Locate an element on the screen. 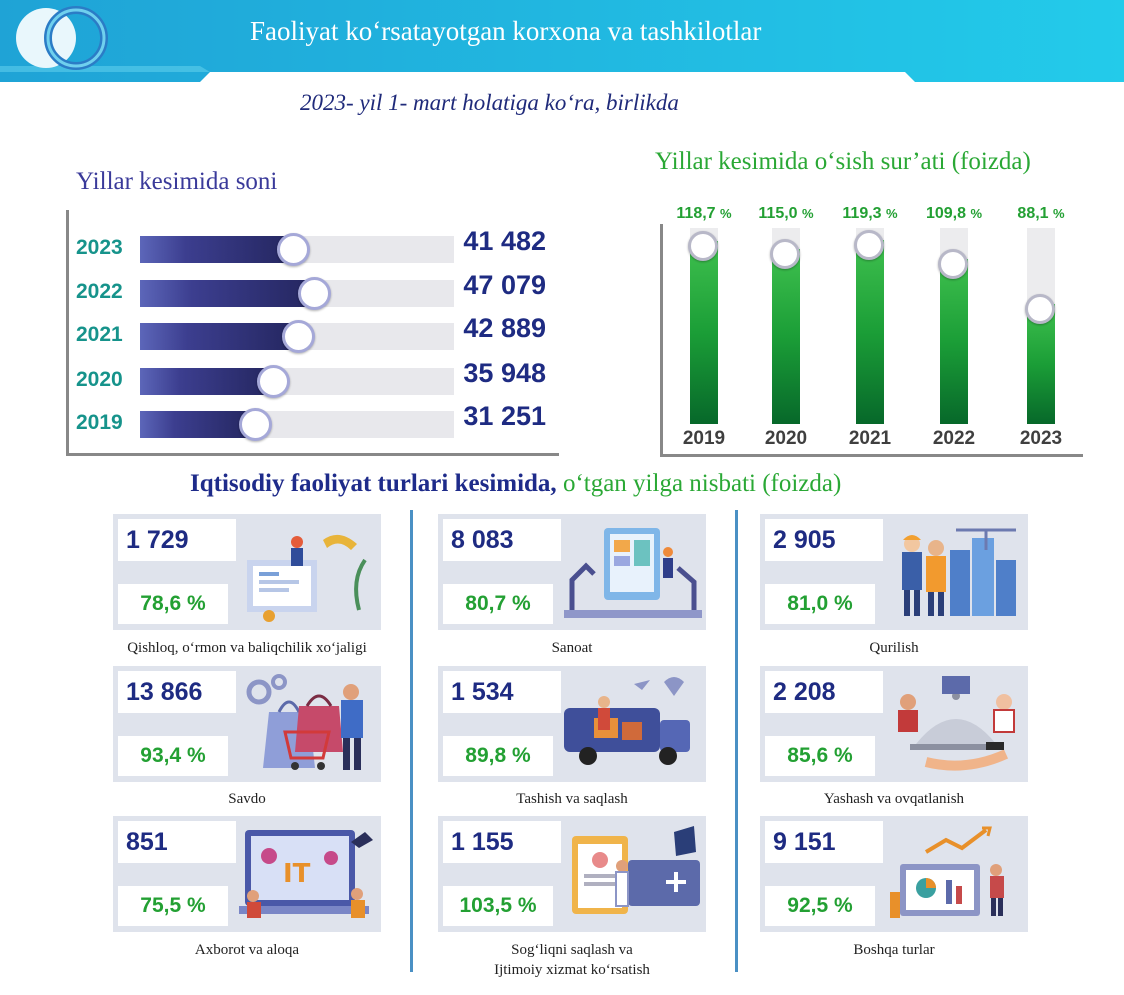  construction-illustration is located at coordinates (959, 572).